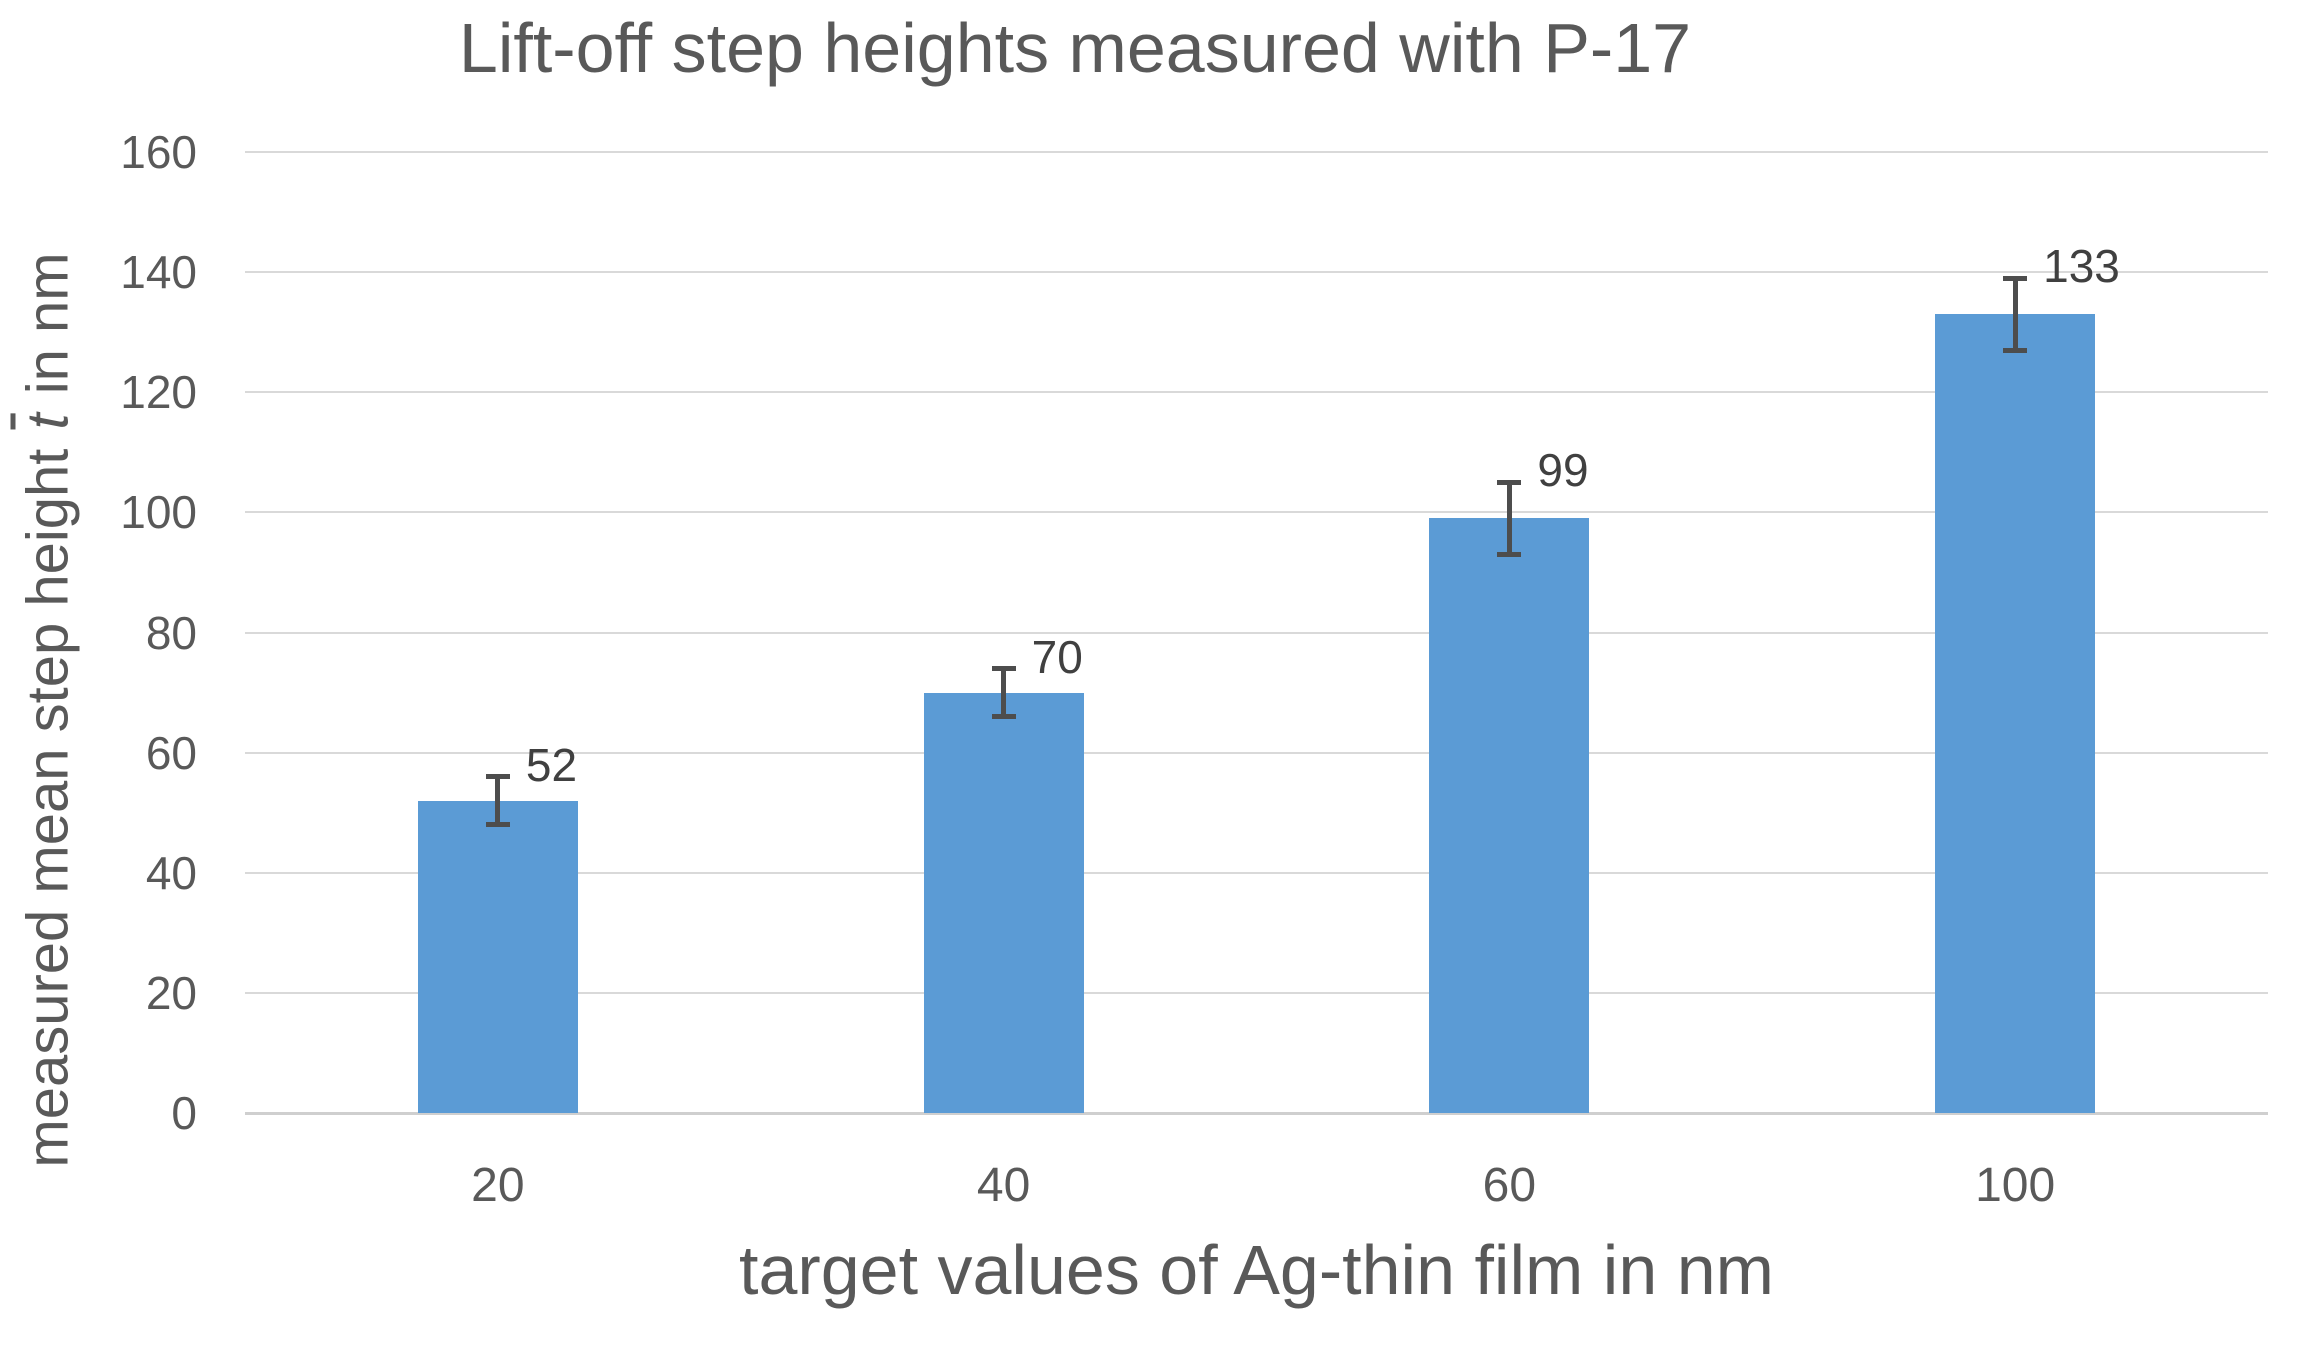 The image size is (2302, 1345). Describe the element at coordinates (498, 1185) in the screenshot. I see `x-tick-label: 20` at that location.